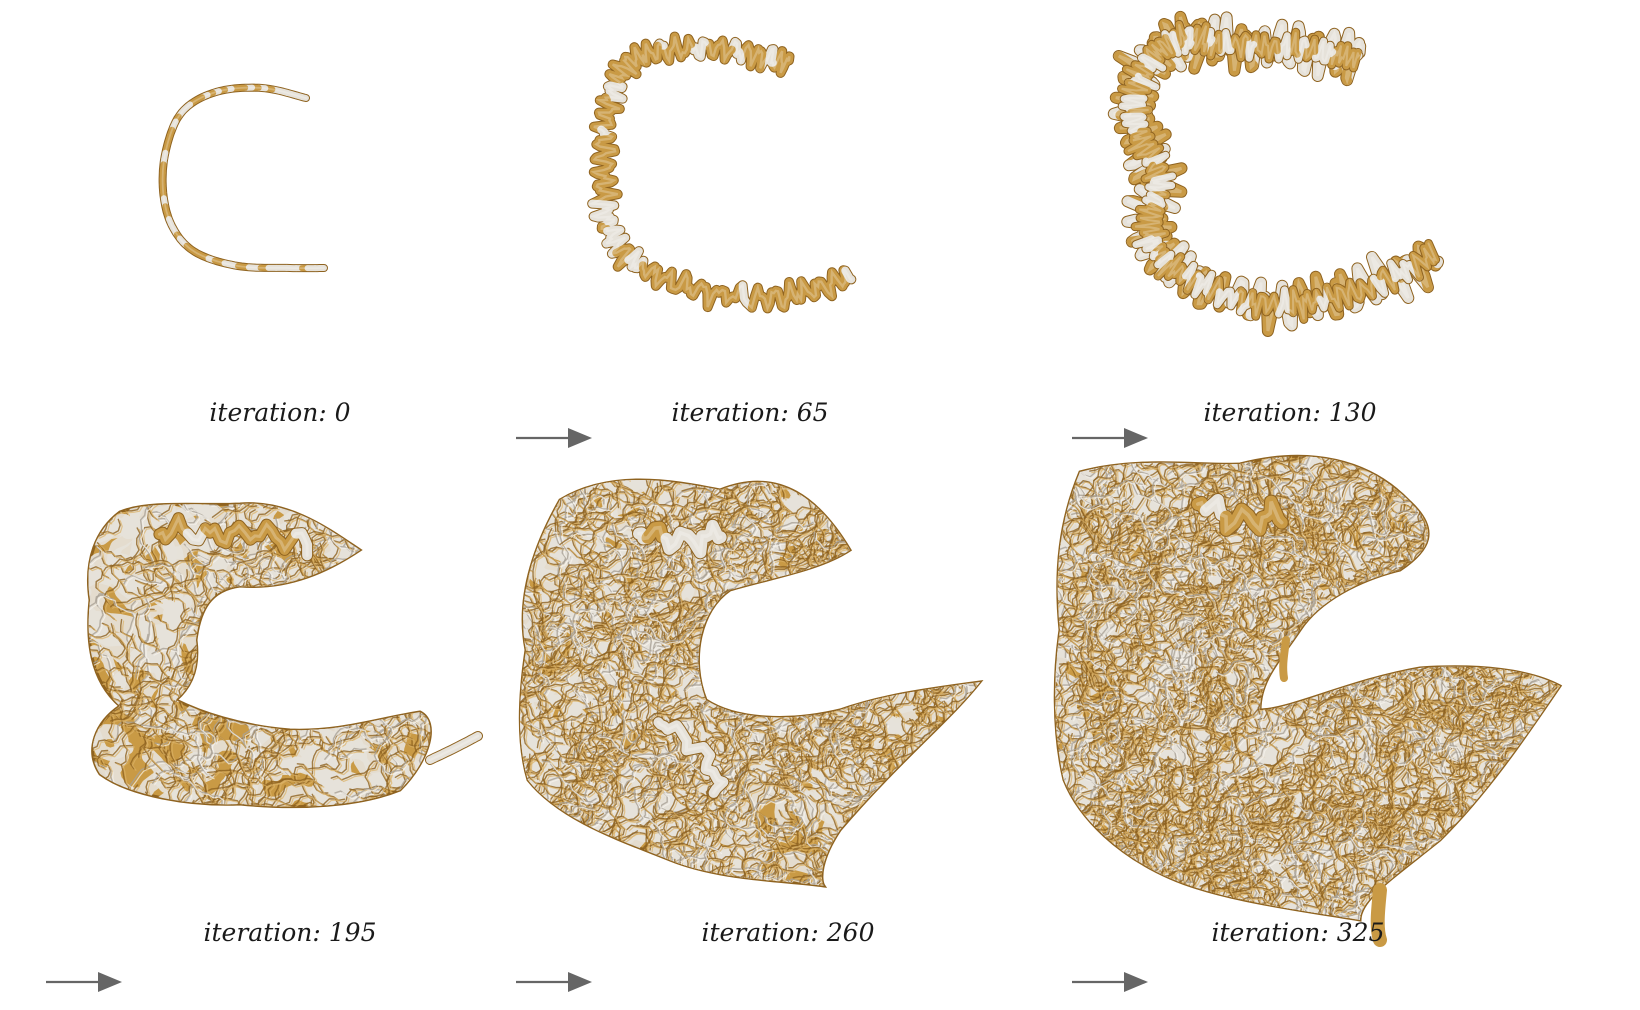 Image resolution: width=1640 pixels, height=1010 pixels. I want to click on stage-caption-2: iteration: 130, so click(1290, 412).